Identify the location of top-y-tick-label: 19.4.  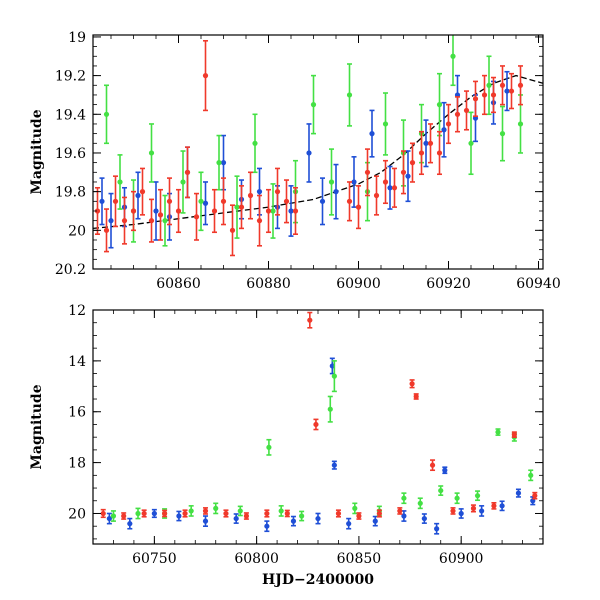
(70, 115).